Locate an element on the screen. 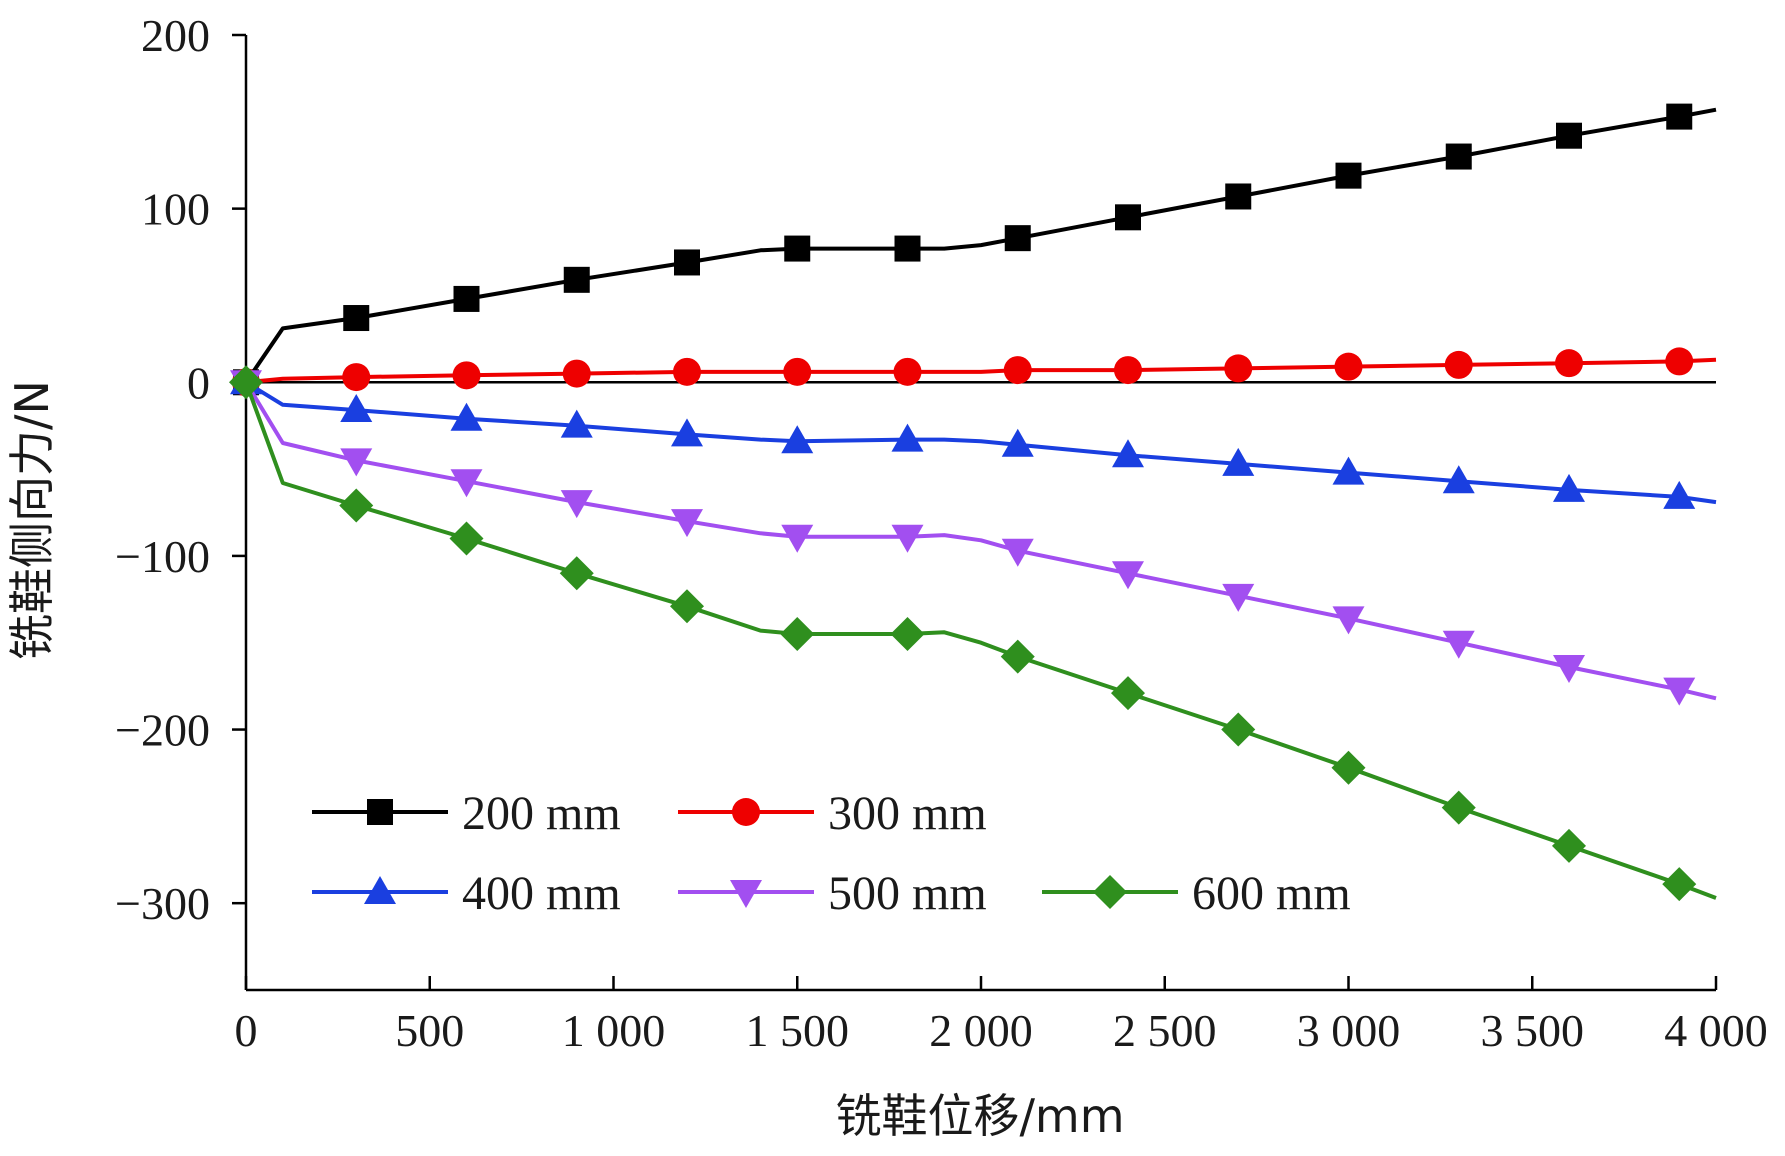  legend: 200 mm 300 mm 400 mm 500 mm 600 mm is located at coordinates (831, 853).